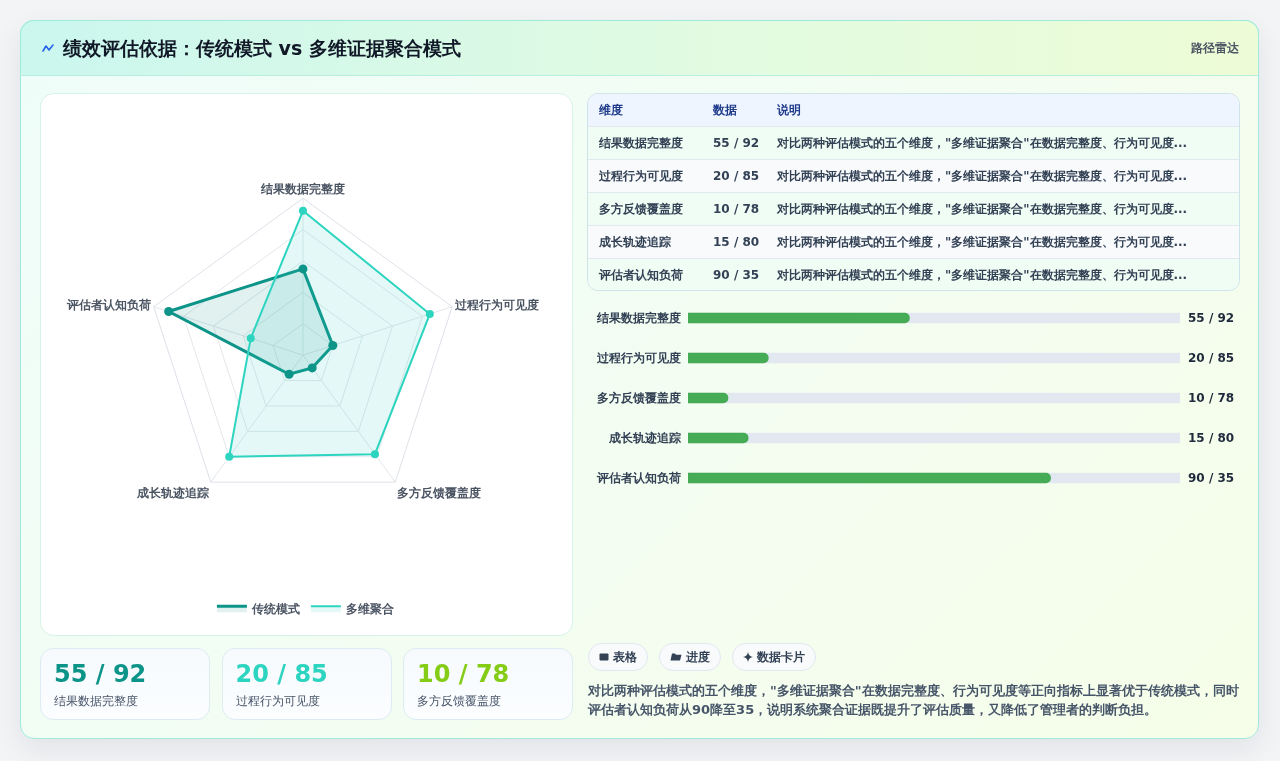 The width and height of the screenshot is (1280, 761). I want to click on data-label: 10 / 78, so click(1211, 398).